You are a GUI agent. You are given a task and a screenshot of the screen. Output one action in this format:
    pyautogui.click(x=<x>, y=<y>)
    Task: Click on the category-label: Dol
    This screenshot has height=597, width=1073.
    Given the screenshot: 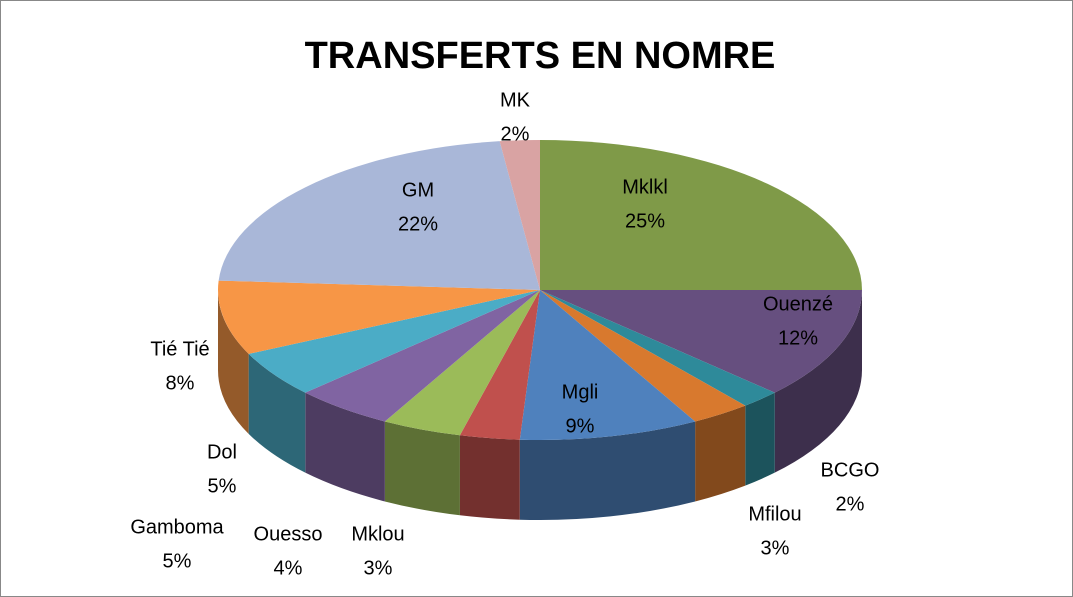 What is the action you would take?
    pyautogui.click(x=222, y=452)
    